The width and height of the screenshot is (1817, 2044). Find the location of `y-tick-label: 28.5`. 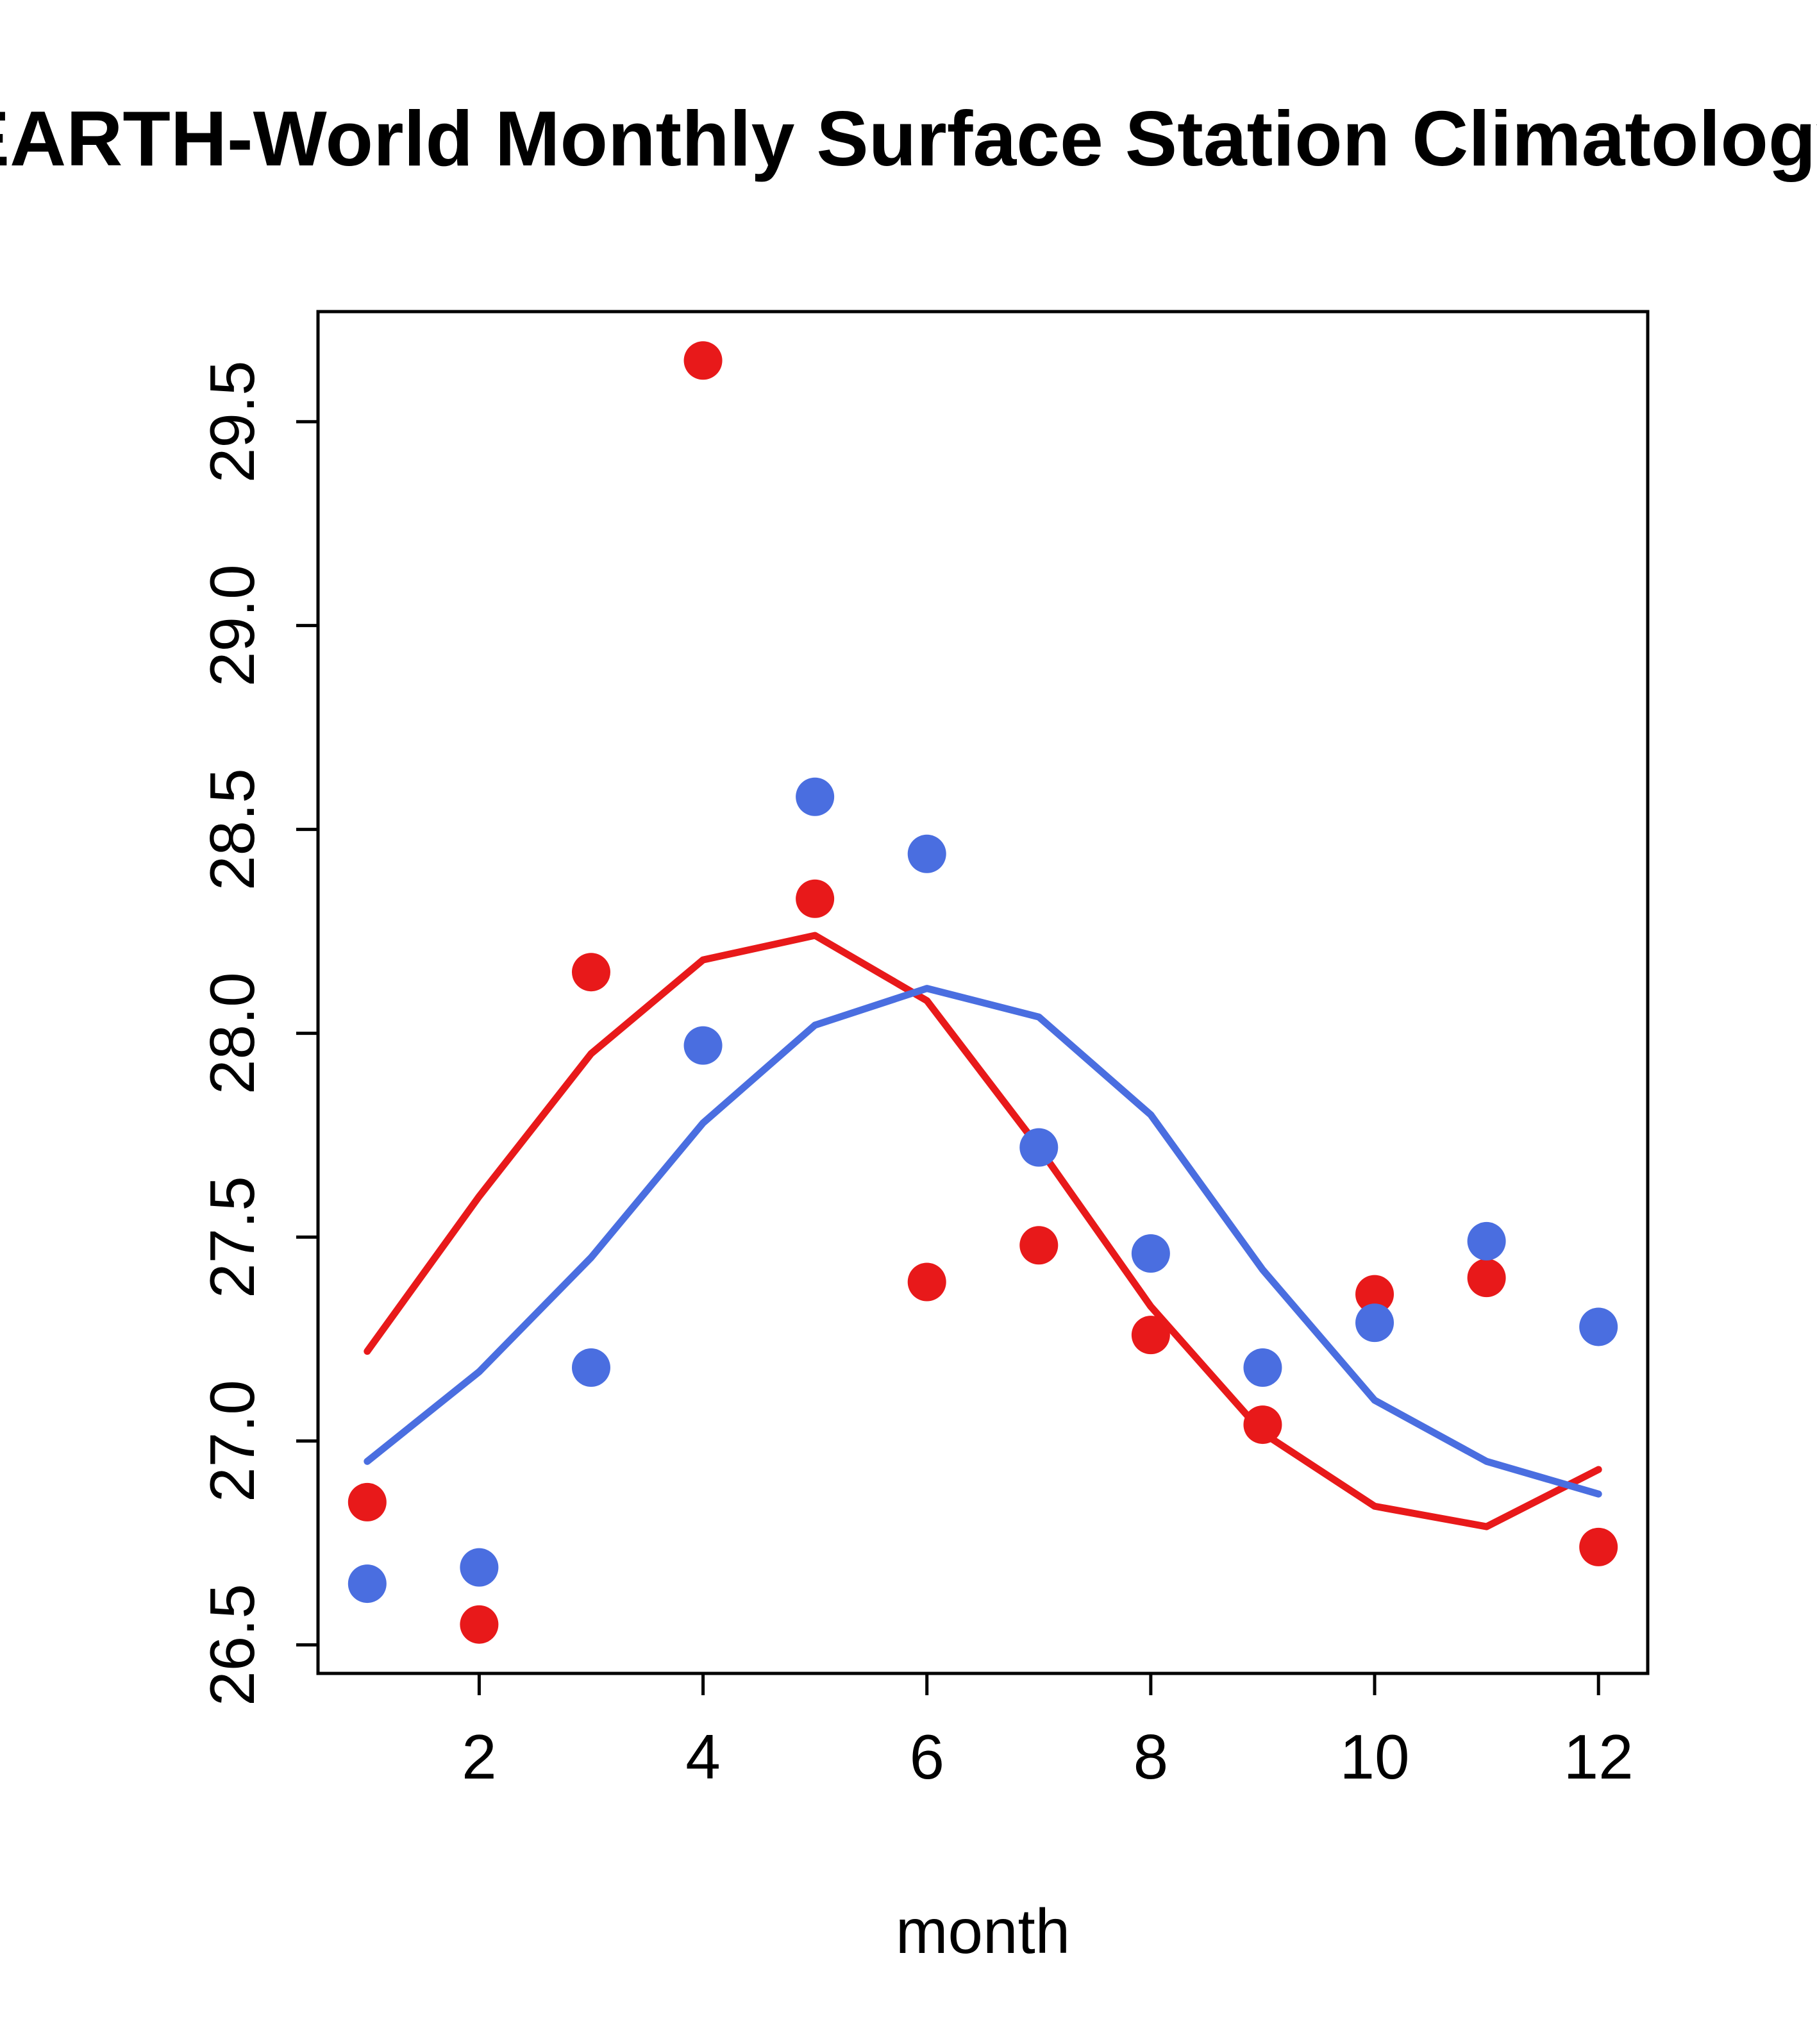

y-tick-label: 28.5 is located at coordinates (232, 829).